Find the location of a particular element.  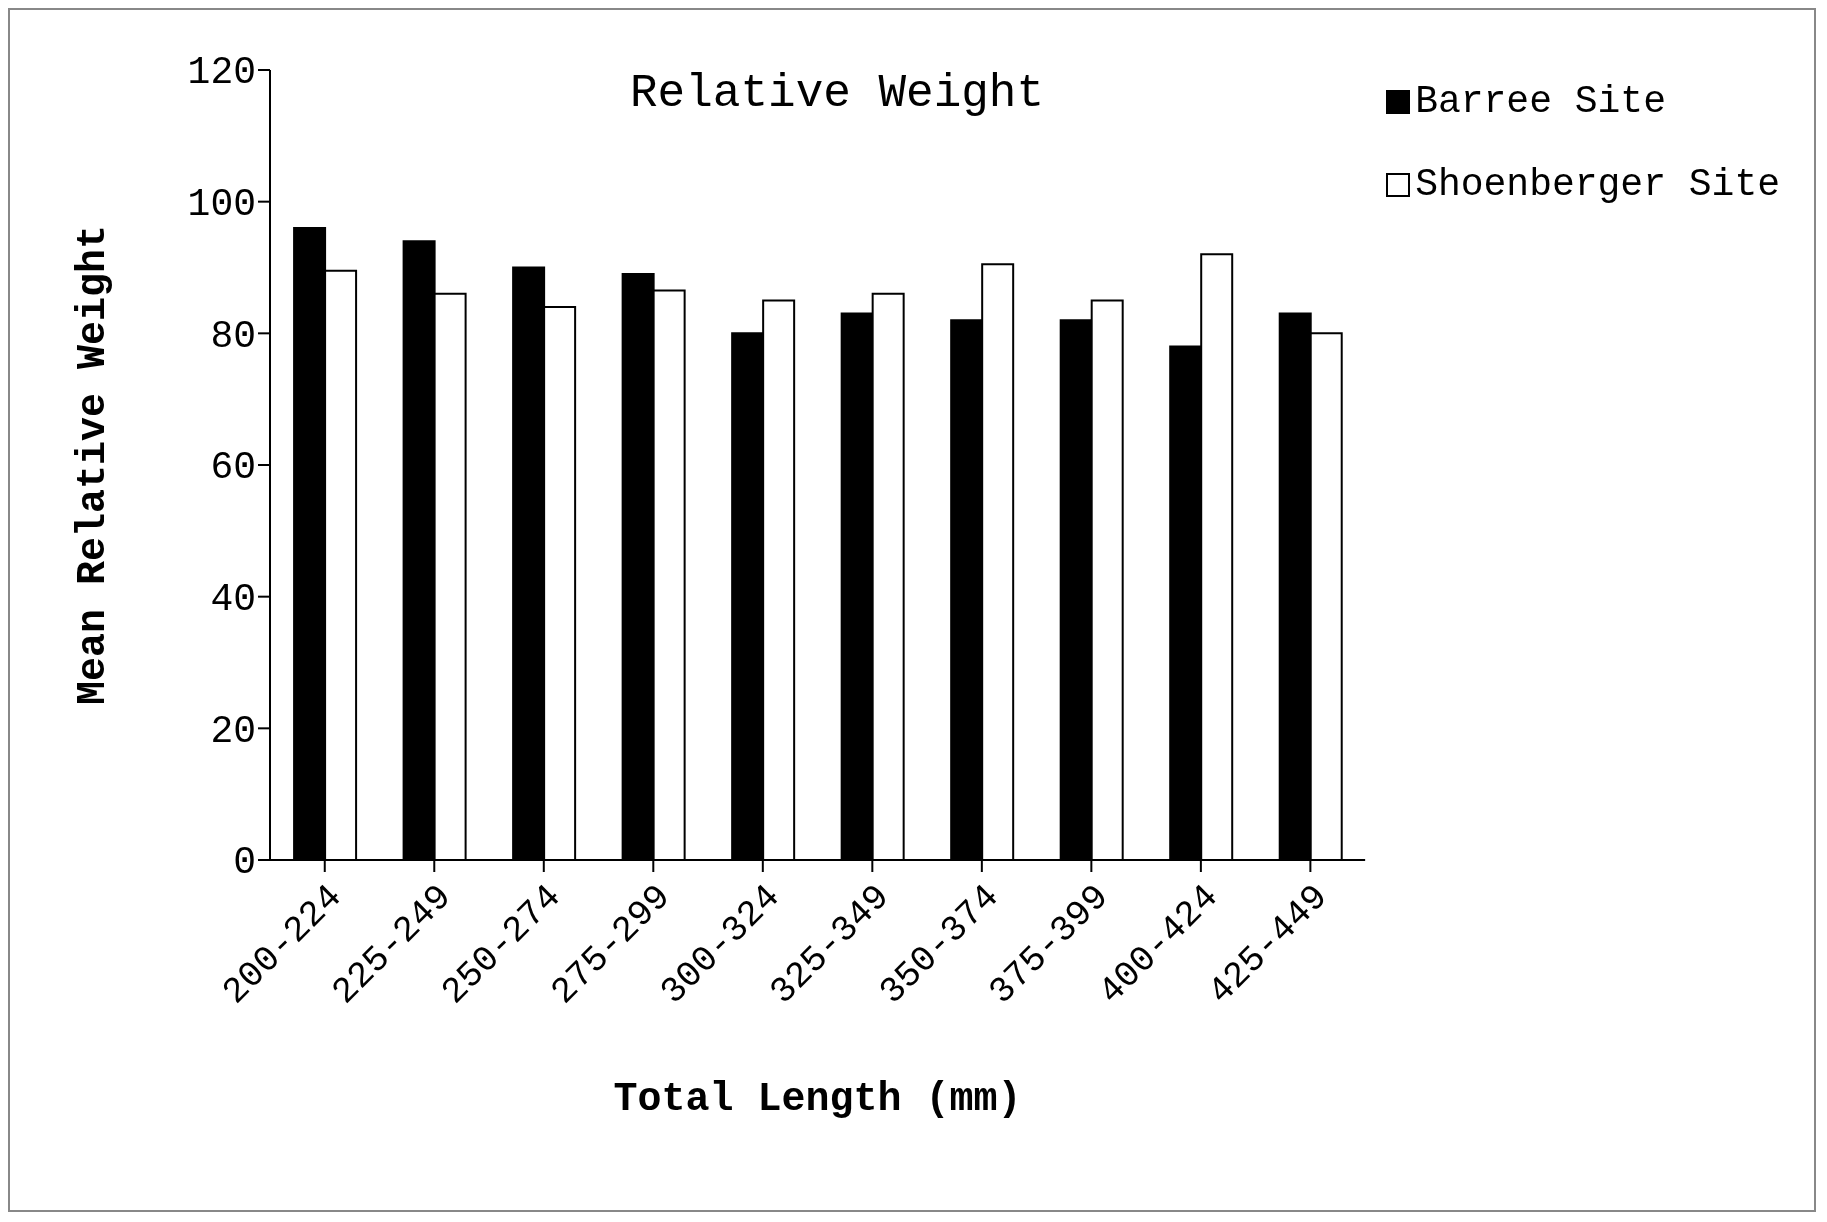

y-tick-label: 60 is located at coordinates (233, 468).